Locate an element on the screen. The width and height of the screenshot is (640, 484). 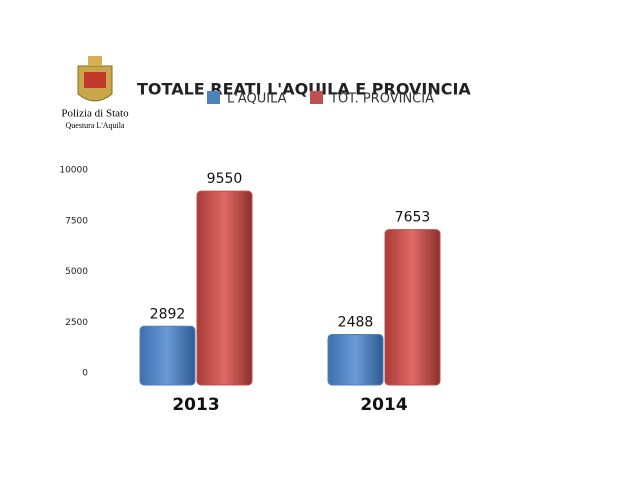
chart-title: TOTALE REATI L'AQUILA E PROVINCIA is located at coordinates (304, 89).